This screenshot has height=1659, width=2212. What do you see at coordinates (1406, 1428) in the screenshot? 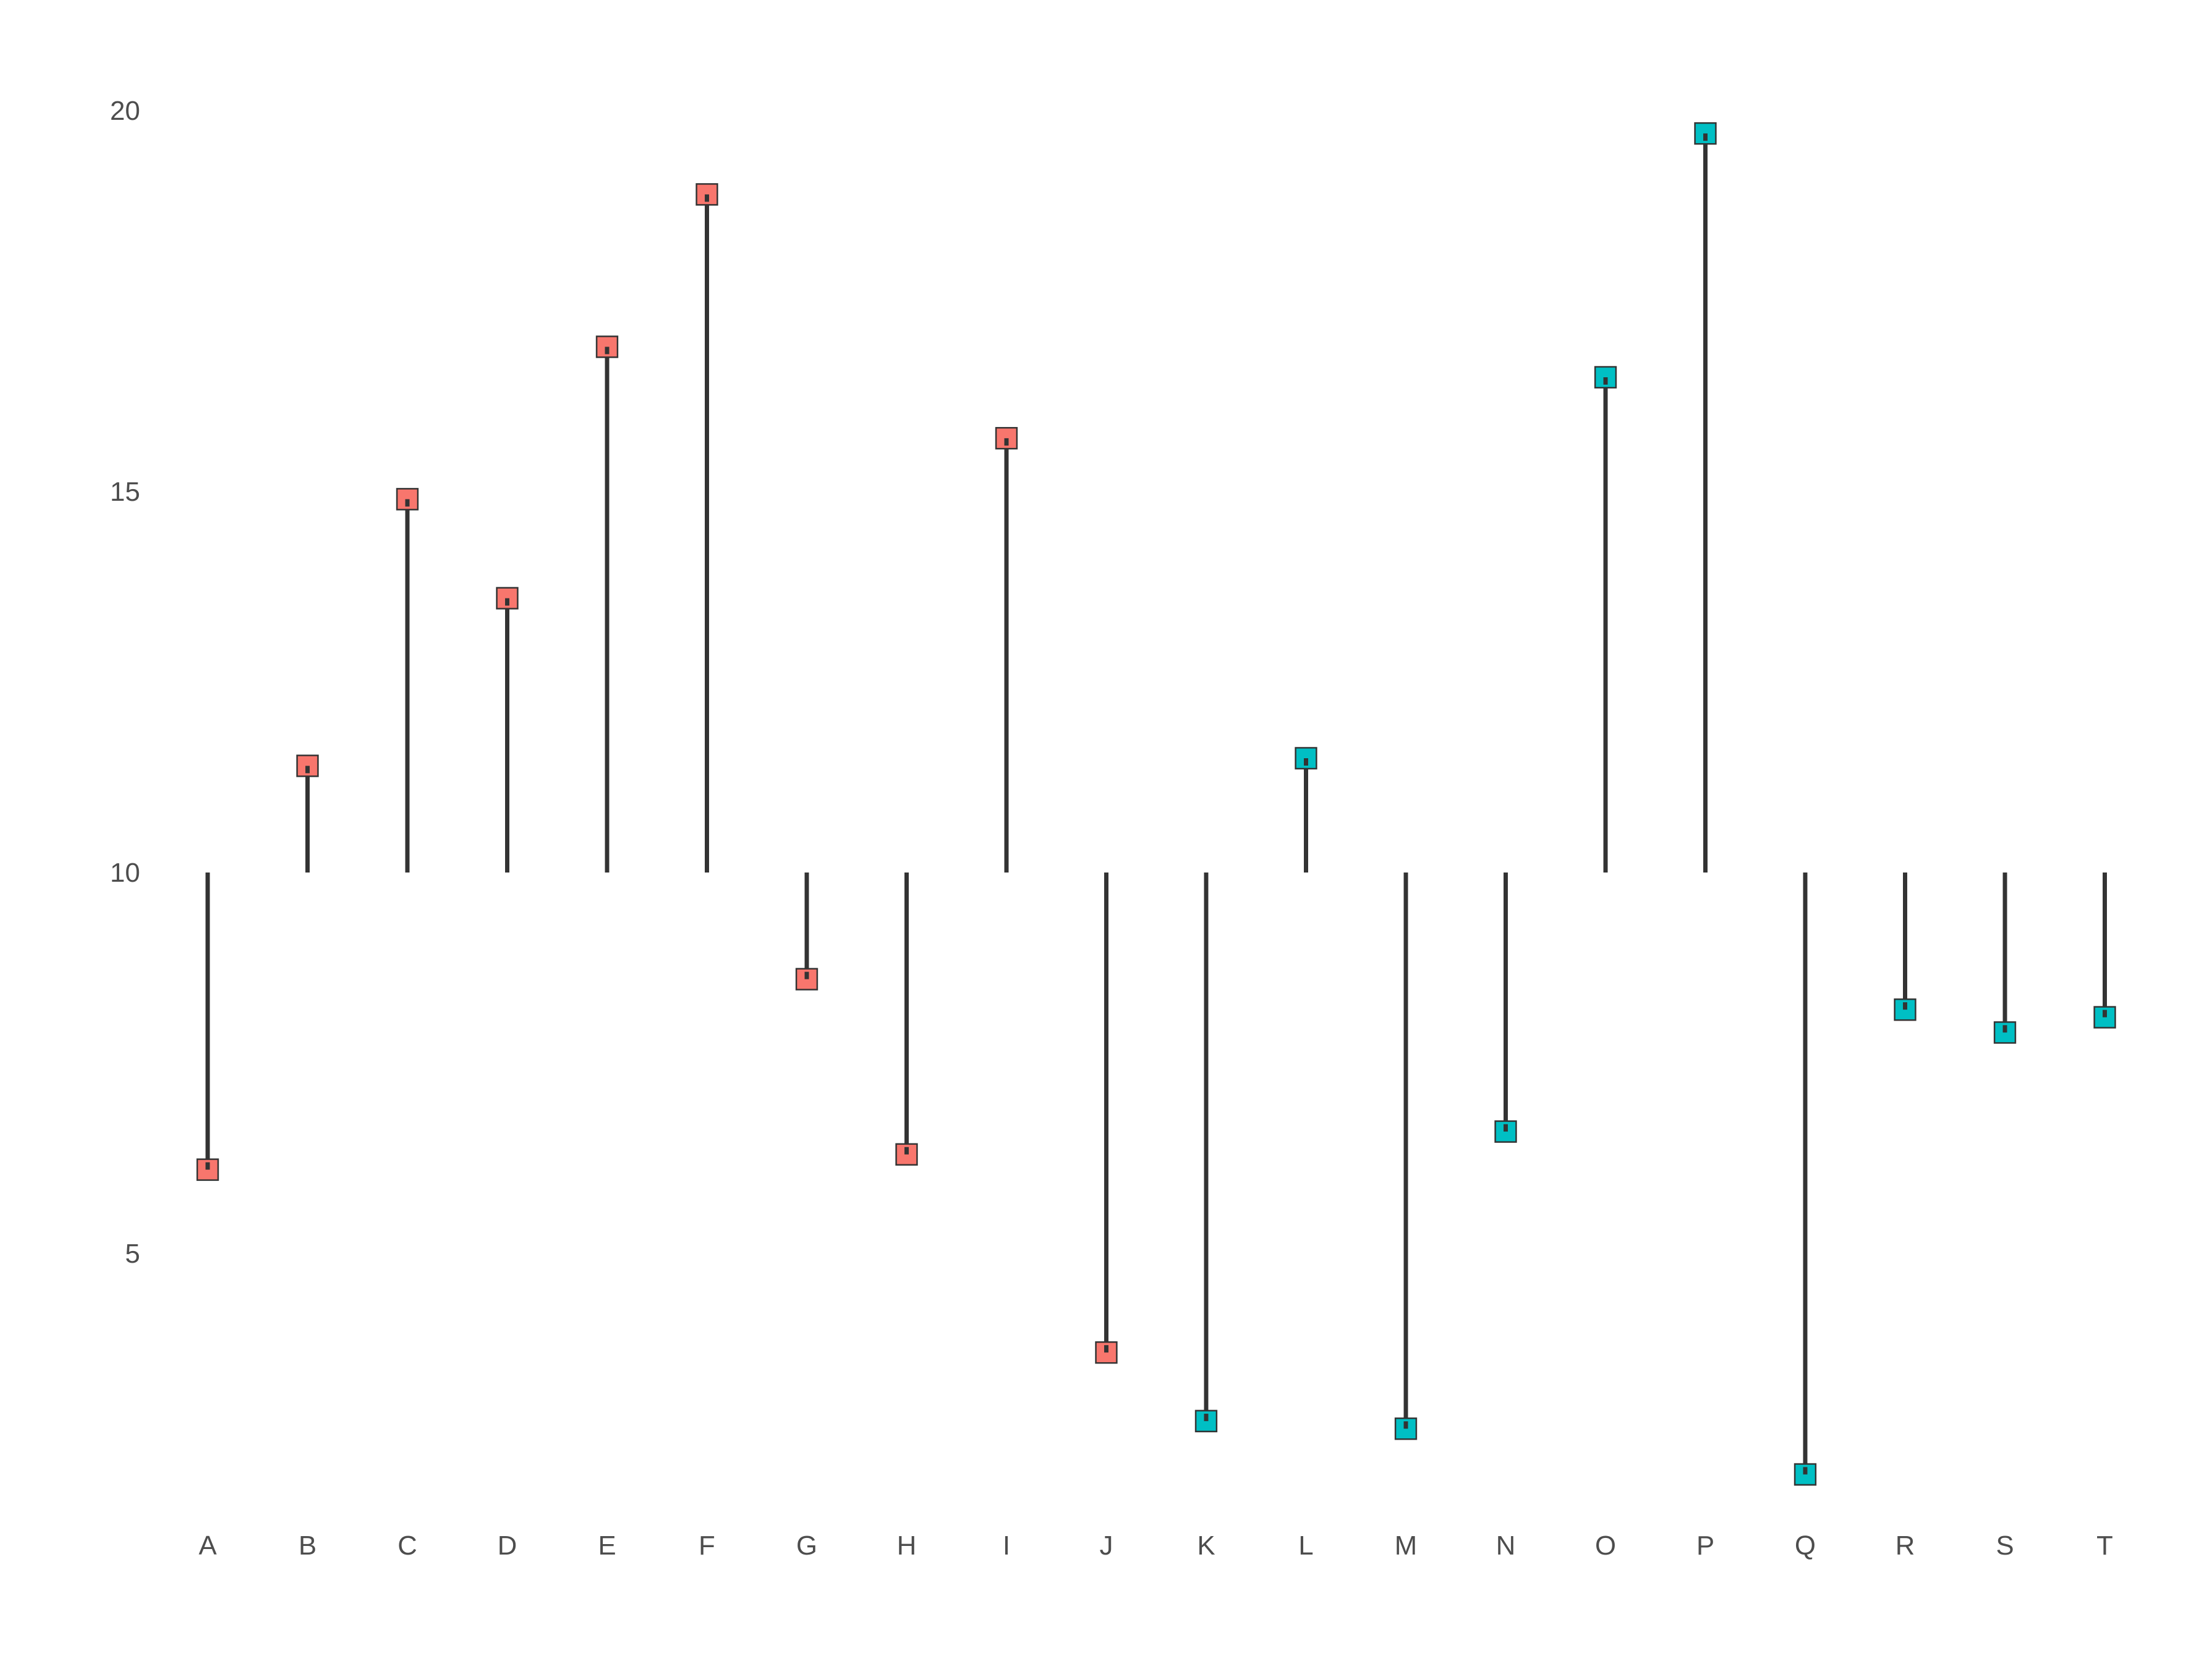
I see `point-m` at bounding box center [1406, 1428].